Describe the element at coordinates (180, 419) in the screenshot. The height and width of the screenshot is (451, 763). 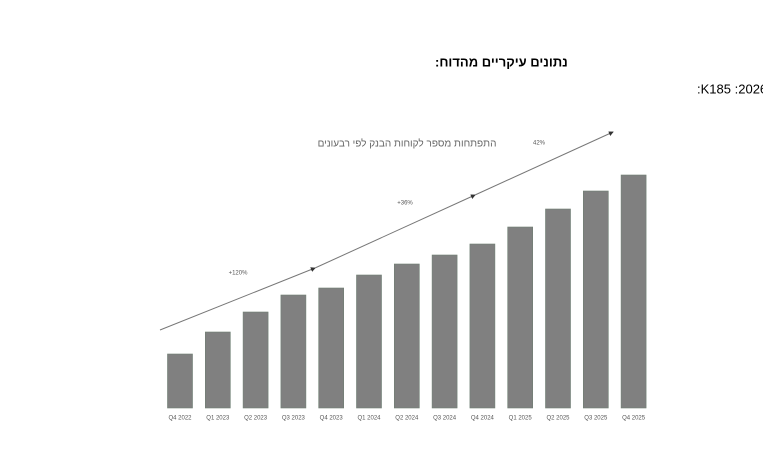
I see `x-tick-label: Q4 2022` at that location.